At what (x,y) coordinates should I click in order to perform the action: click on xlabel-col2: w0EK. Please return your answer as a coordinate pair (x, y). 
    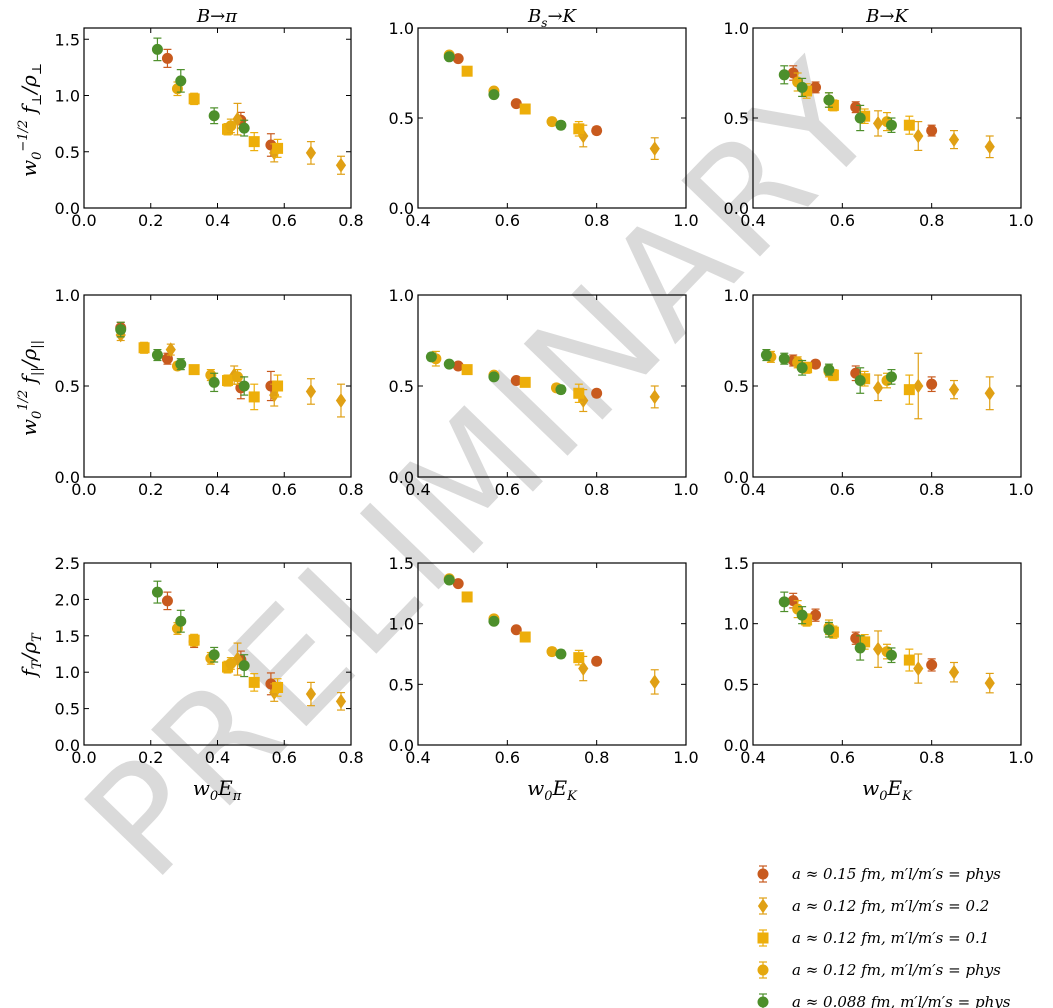
    Looking at the image, I should click on (552, 790).